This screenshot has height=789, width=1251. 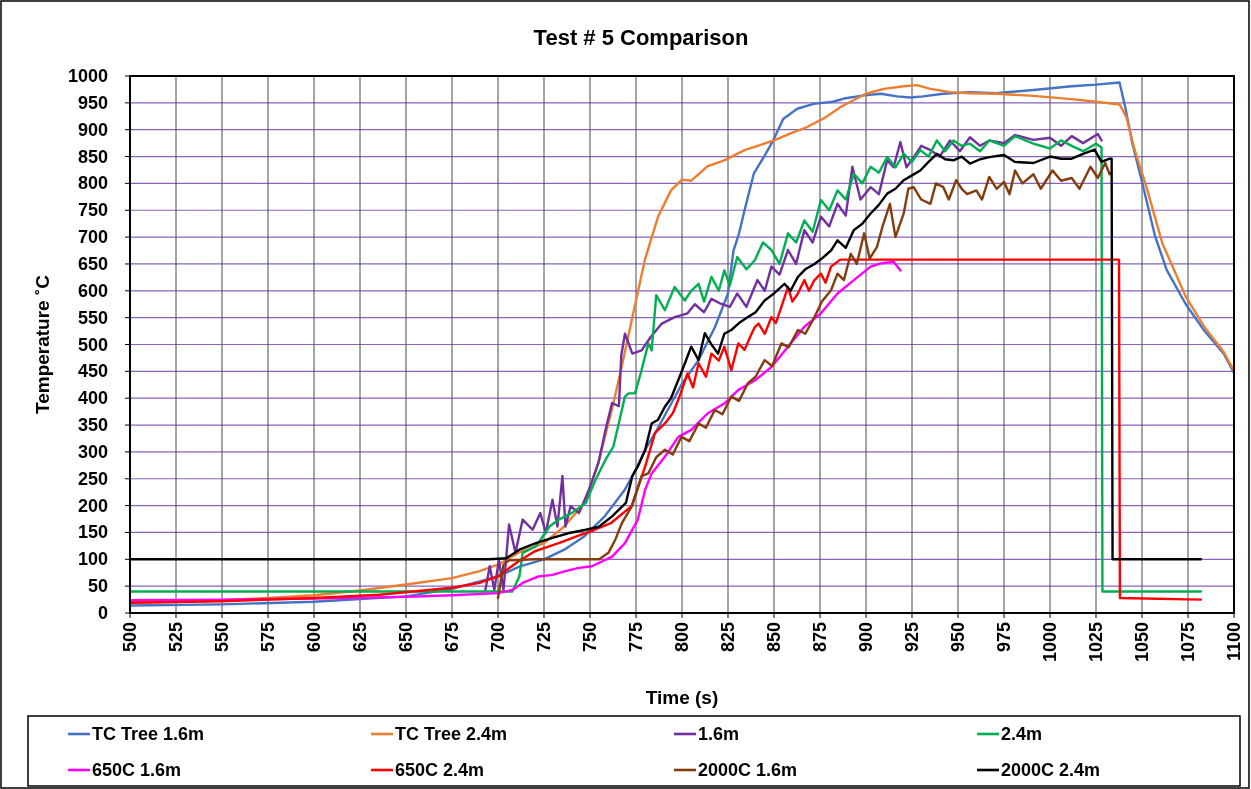 I want to click on x-tick-label: 750, so click(x=590, y=637).